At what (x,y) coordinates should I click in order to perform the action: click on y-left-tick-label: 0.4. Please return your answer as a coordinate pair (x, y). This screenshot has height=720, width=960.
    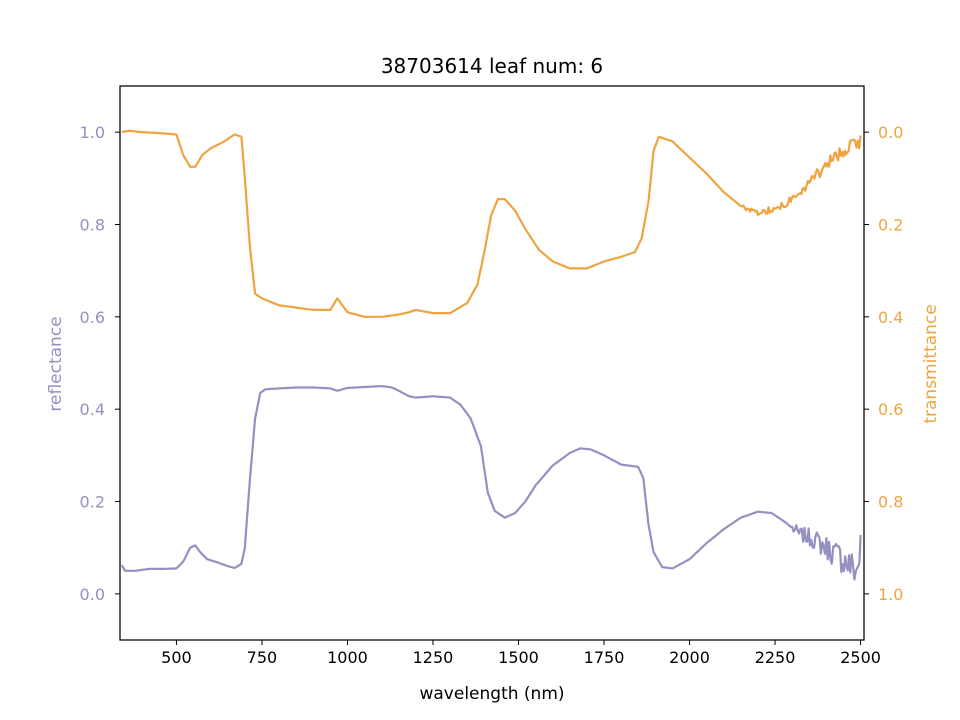
    Looking at the image, I should click on (92, 409).